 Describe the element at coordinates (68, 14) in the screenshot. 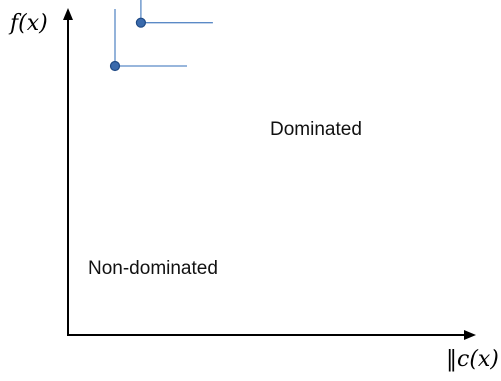

I see `y-axis-arrow` at that location.